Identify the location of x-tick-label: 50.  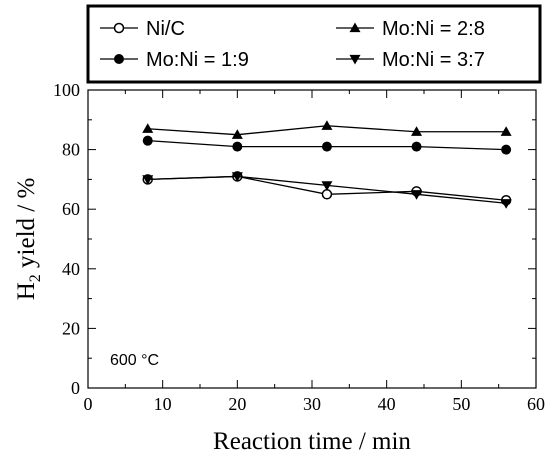
(461, 404).